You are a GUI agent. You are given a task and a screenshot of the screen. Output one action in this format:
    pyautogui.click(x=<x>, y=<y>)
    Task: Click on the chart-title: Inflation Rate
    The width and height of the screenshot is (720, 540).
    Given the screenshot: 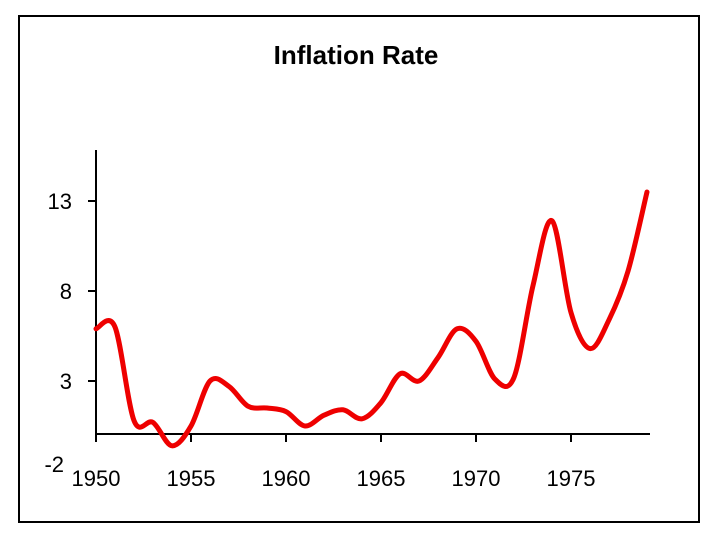 What is the action you would take?
    pyautogui.click(x=356, y=55)
    